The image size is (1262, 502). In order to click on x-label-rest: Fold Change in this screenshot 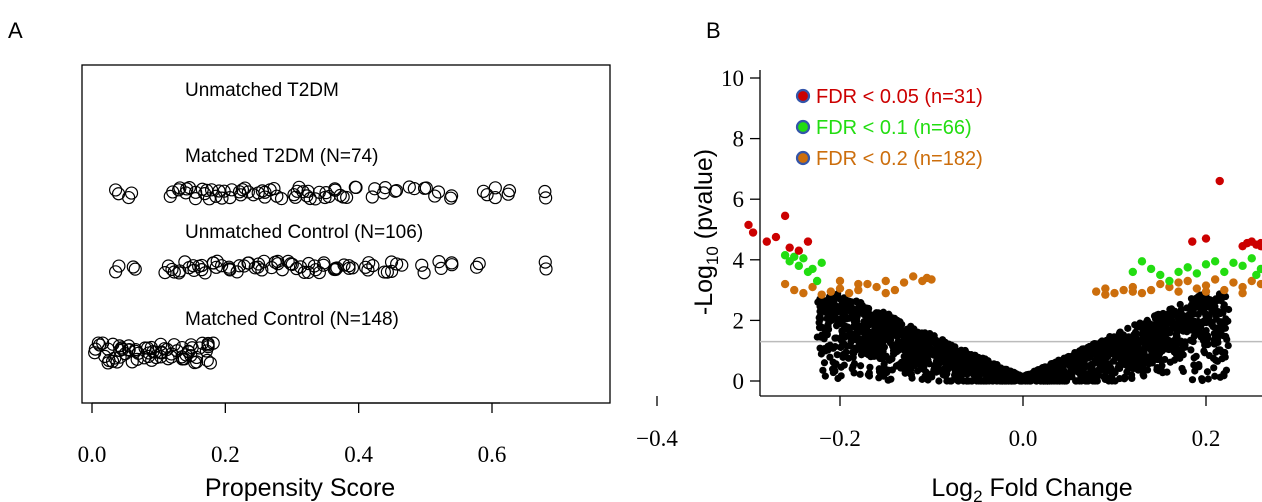, I will do `click(1058, 488)`.